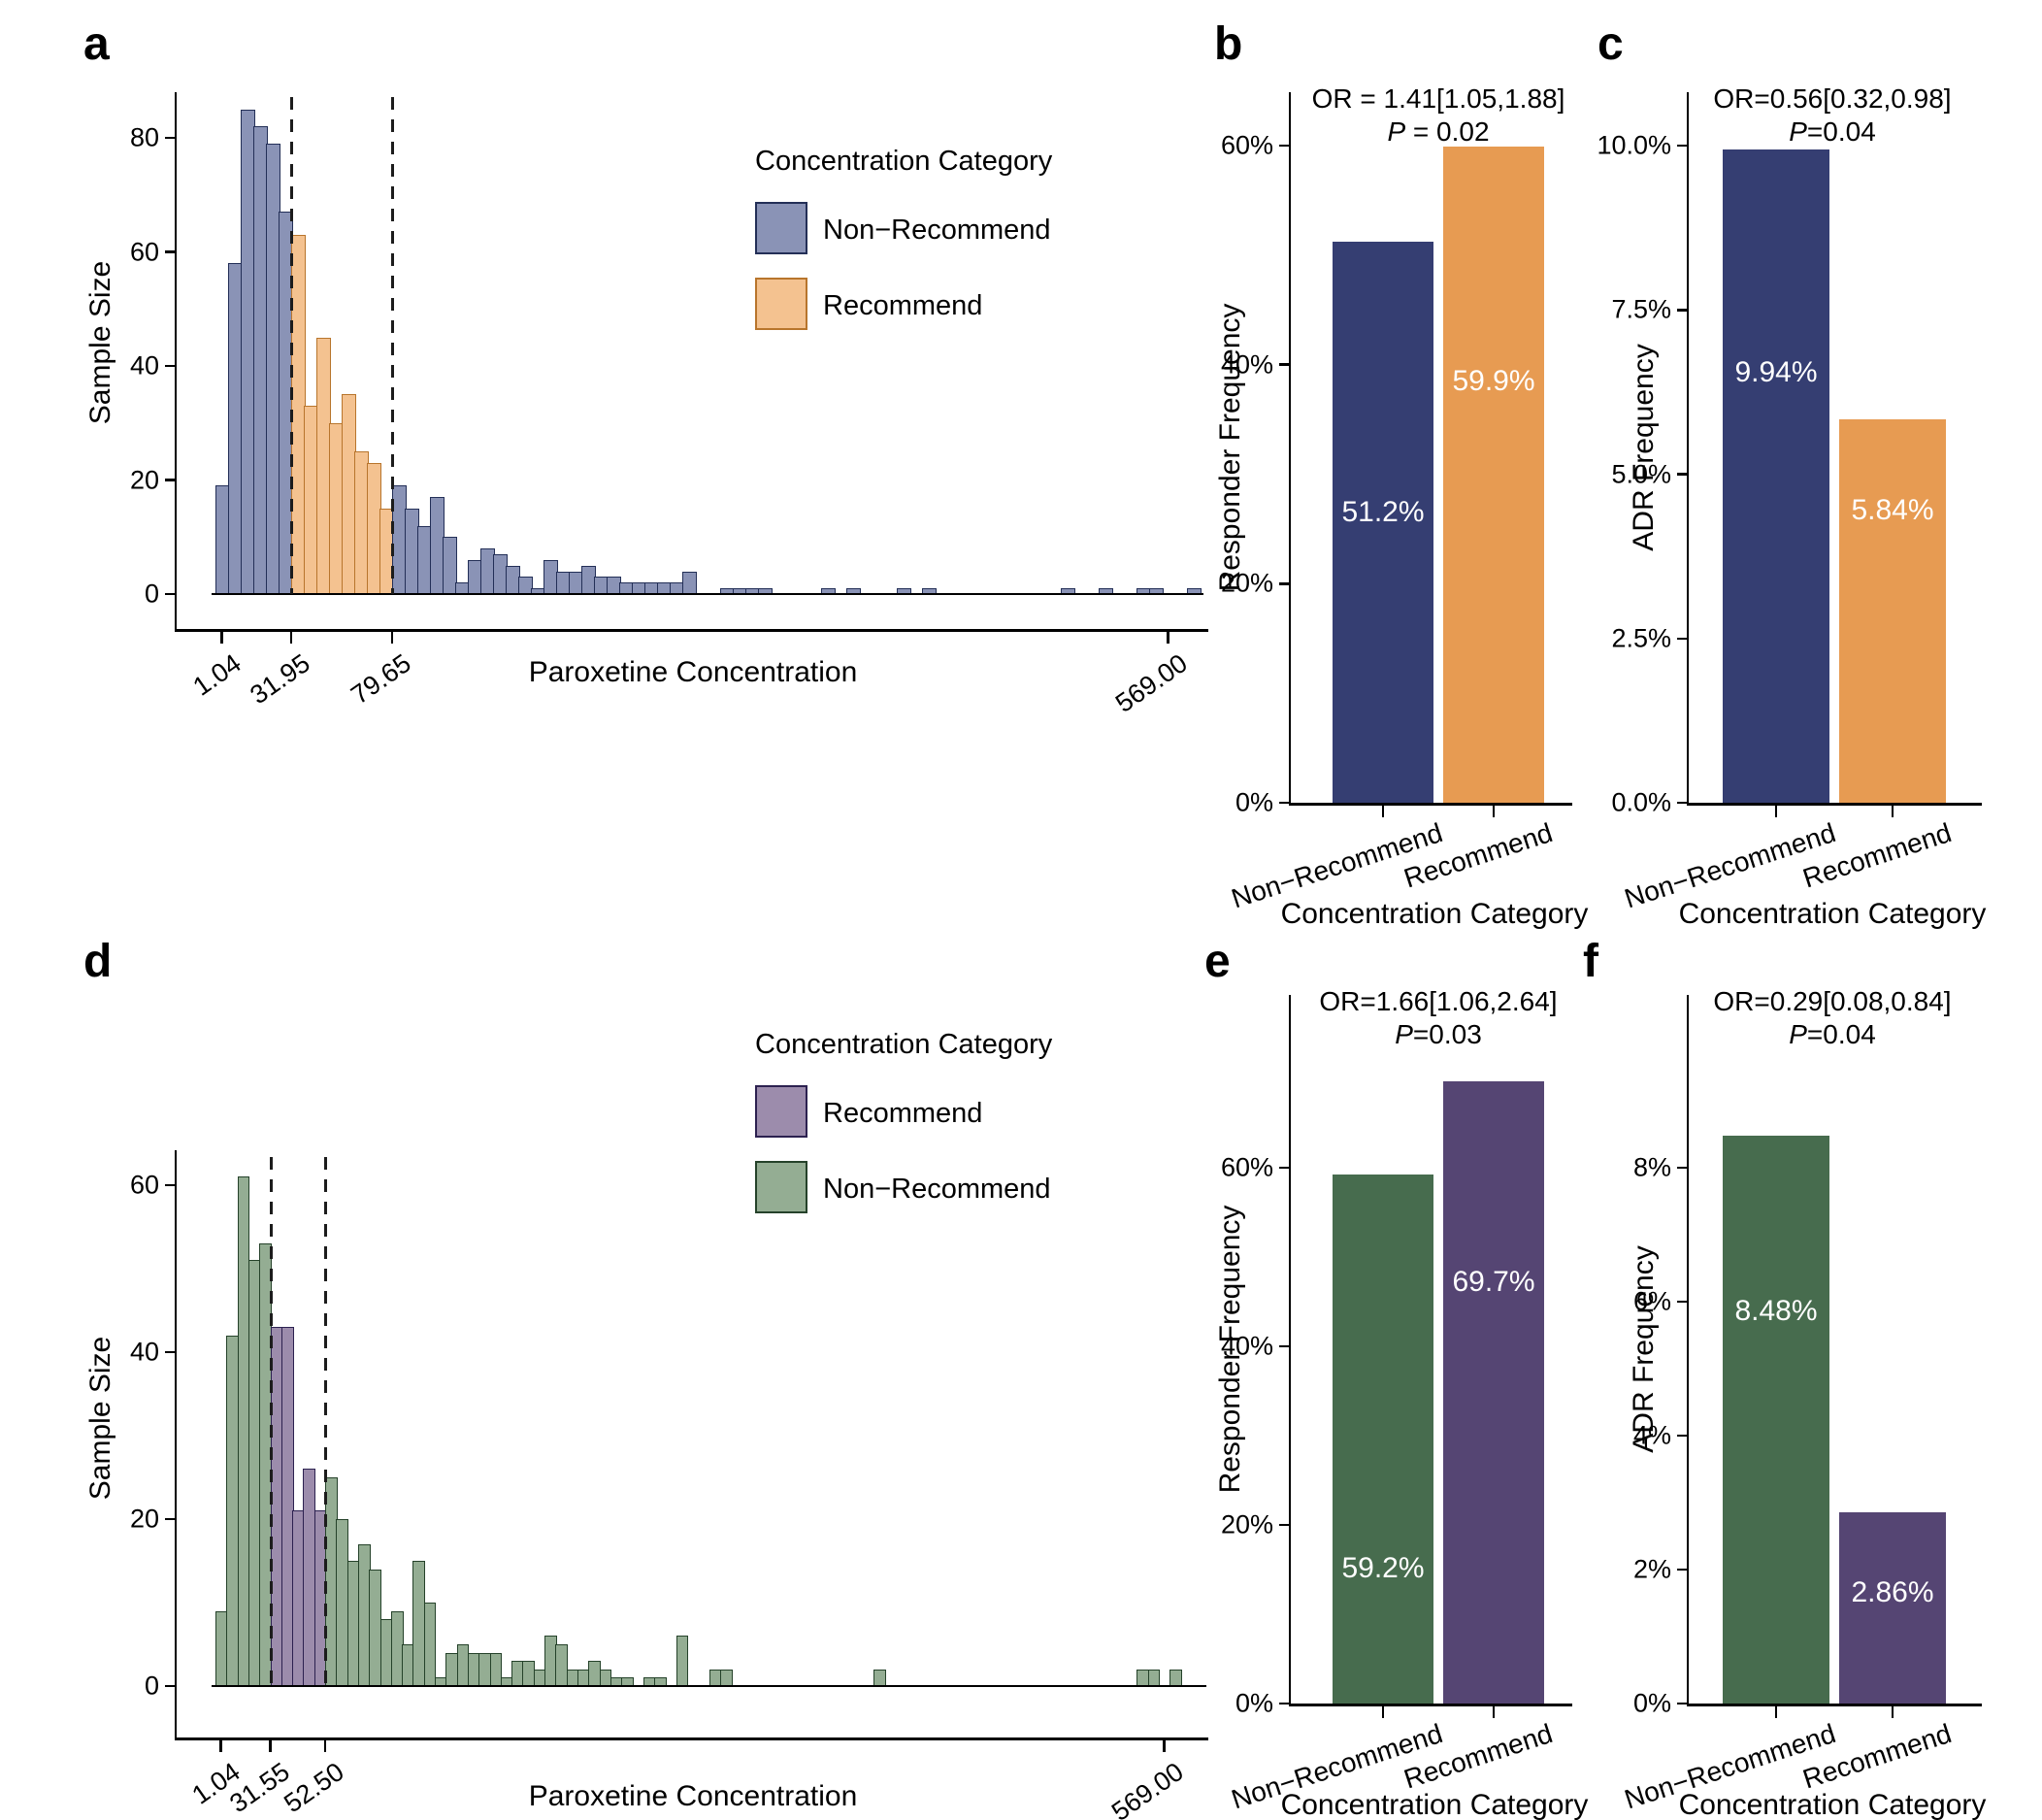 This screenshot has width=2042, height=1820. What do you see at coordinates (903, 1113) in the screenshot?
I see `legend-item-label-d-0: Recommend` at bounding box center [903, 1113].